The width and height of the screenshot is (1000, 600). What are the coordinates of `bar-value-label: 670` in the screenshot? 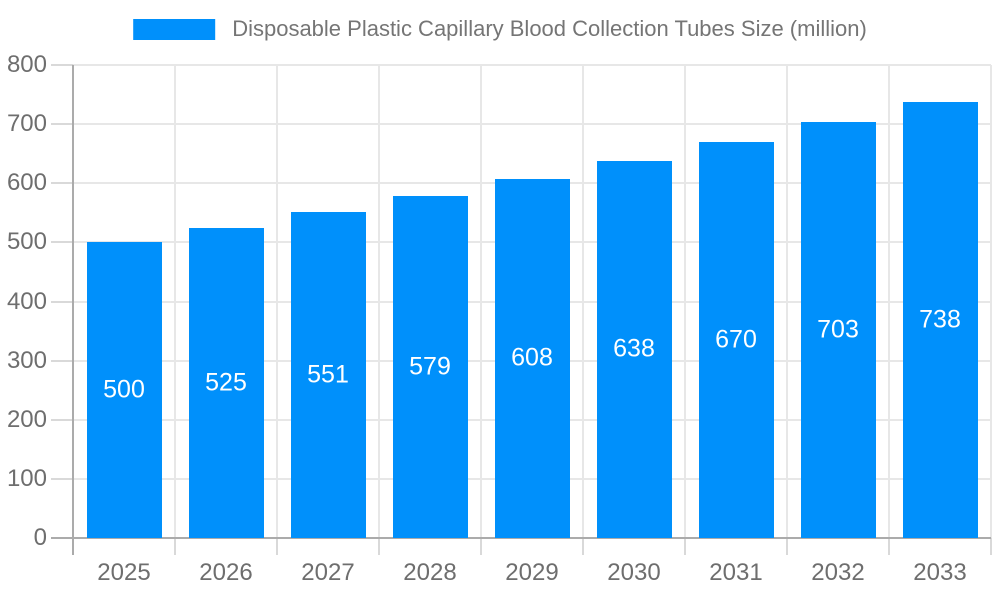 It's located at (736, 339).